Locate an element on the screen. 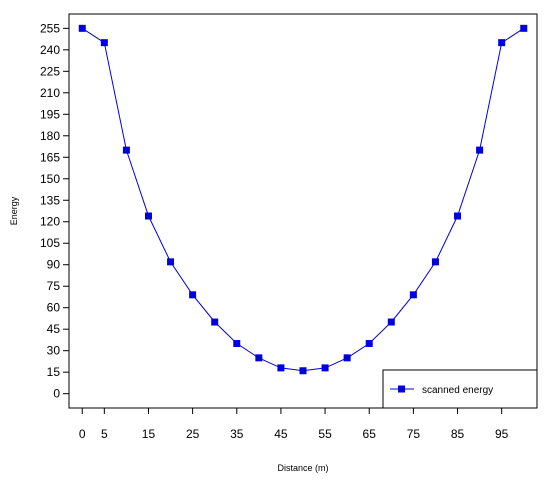 Image resolution: width=550 pixels, height=482 pixels. x-tick-label: 65 is located at coordinates (370, 434).